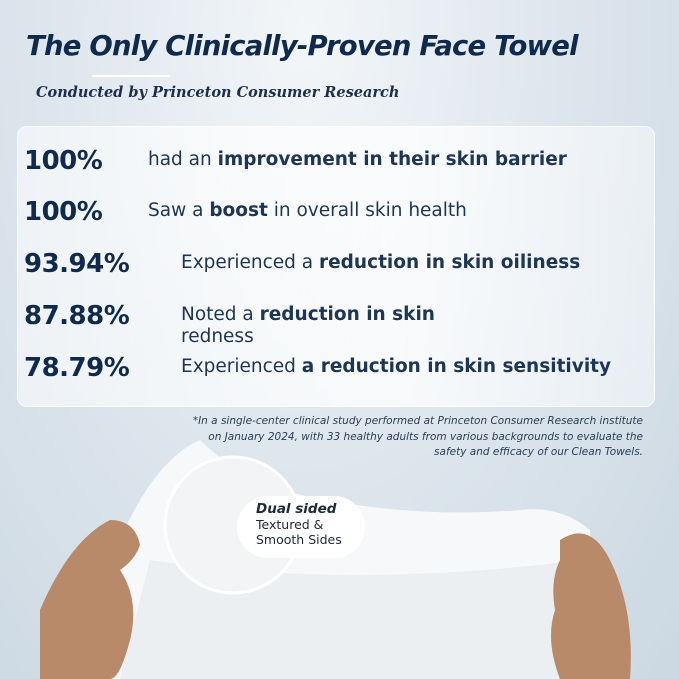  Describe the element at coordinates (299, 539) in the screenshot. I see `callout-line: Smooth Sides` at that location.